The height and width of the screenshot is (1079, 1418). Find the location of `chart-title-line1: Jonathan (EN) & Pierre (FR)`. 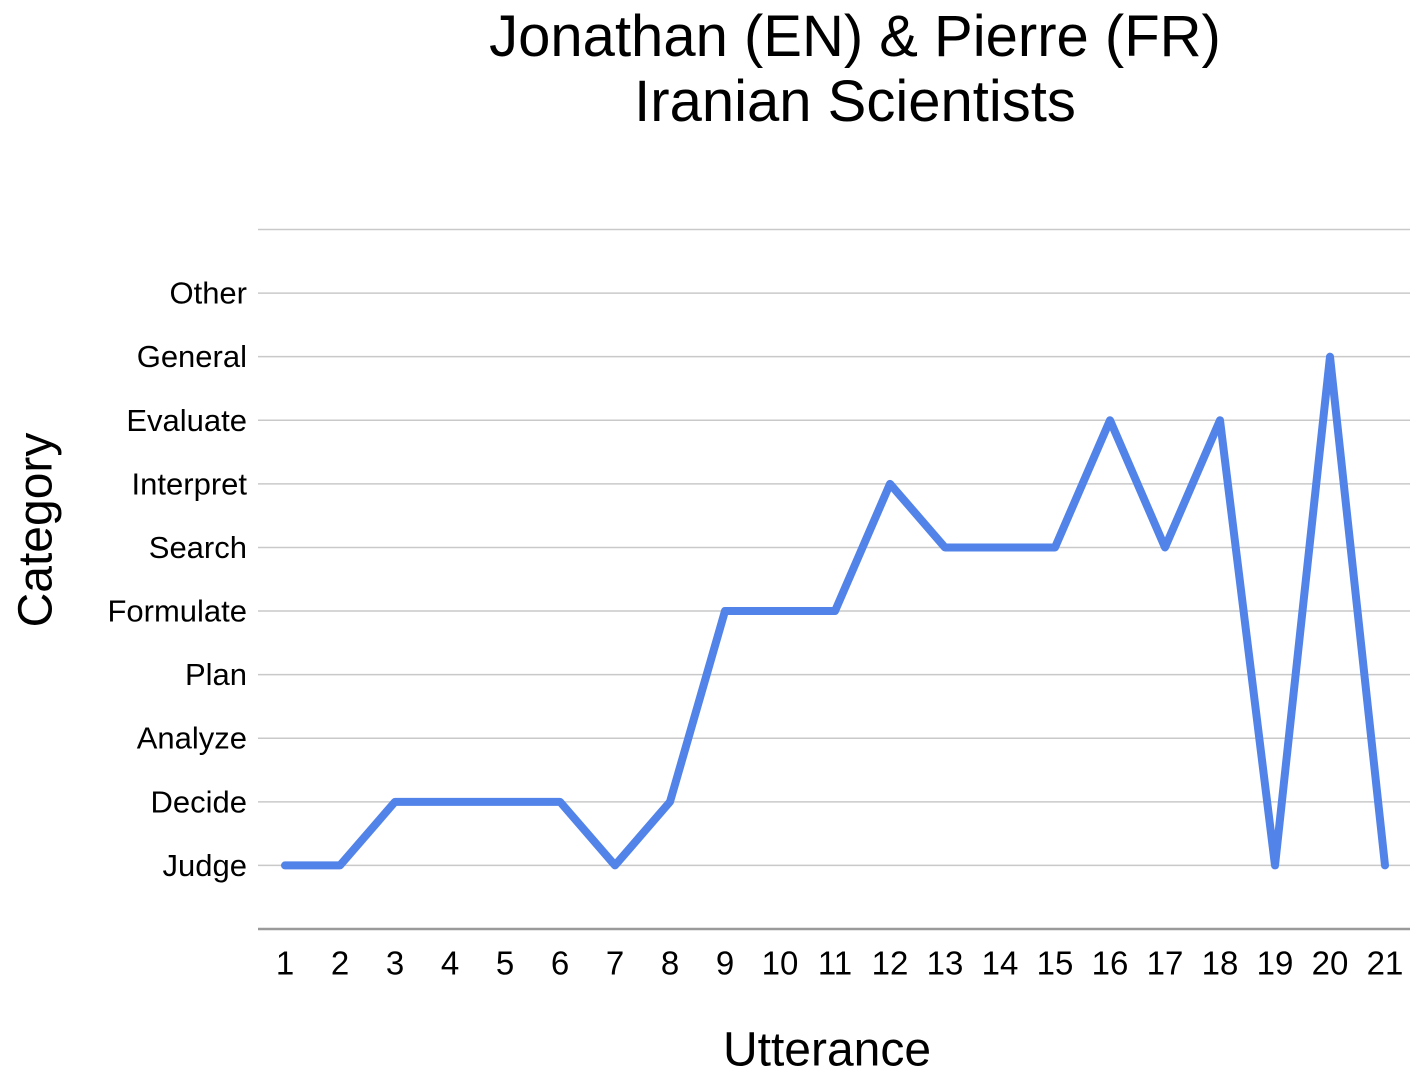

chart-title-line1: Jonathan (EN) & Pierre (FR) is located at coordinates (855, 36).